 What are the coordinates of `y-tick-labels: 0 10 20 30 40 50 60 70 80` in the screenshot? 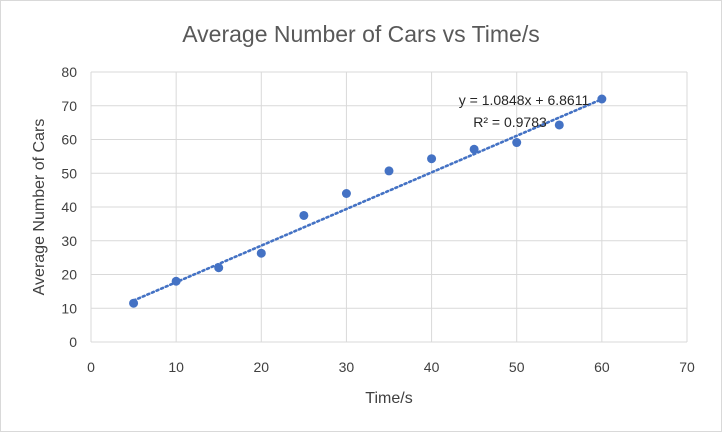 It's located at (69, 207).